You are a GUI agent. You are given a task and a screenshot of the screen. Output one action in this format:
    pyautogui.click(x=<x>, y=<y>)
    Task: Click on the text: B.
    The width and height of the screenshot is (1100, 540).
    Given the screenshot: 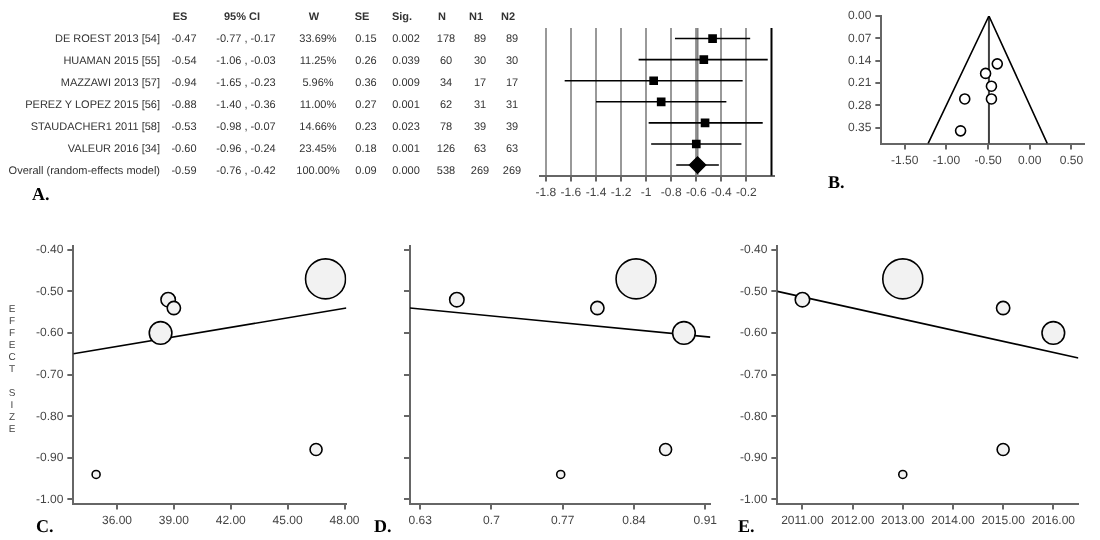 What is the action you would take?
    pyautogui.click(x=836, y=182)
    